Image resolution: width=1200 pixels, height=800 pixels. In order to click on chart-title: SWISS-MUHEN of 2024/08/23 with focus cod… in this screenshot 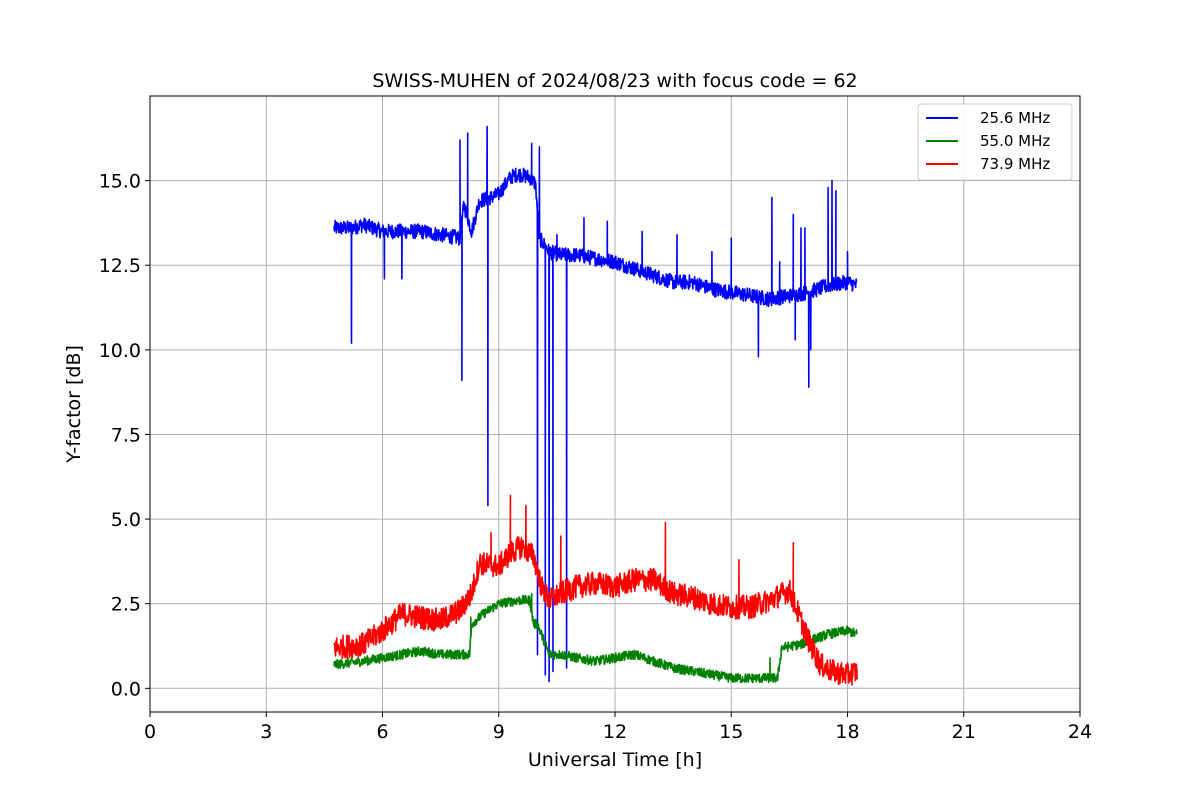, I will do `click(614, 81)`.